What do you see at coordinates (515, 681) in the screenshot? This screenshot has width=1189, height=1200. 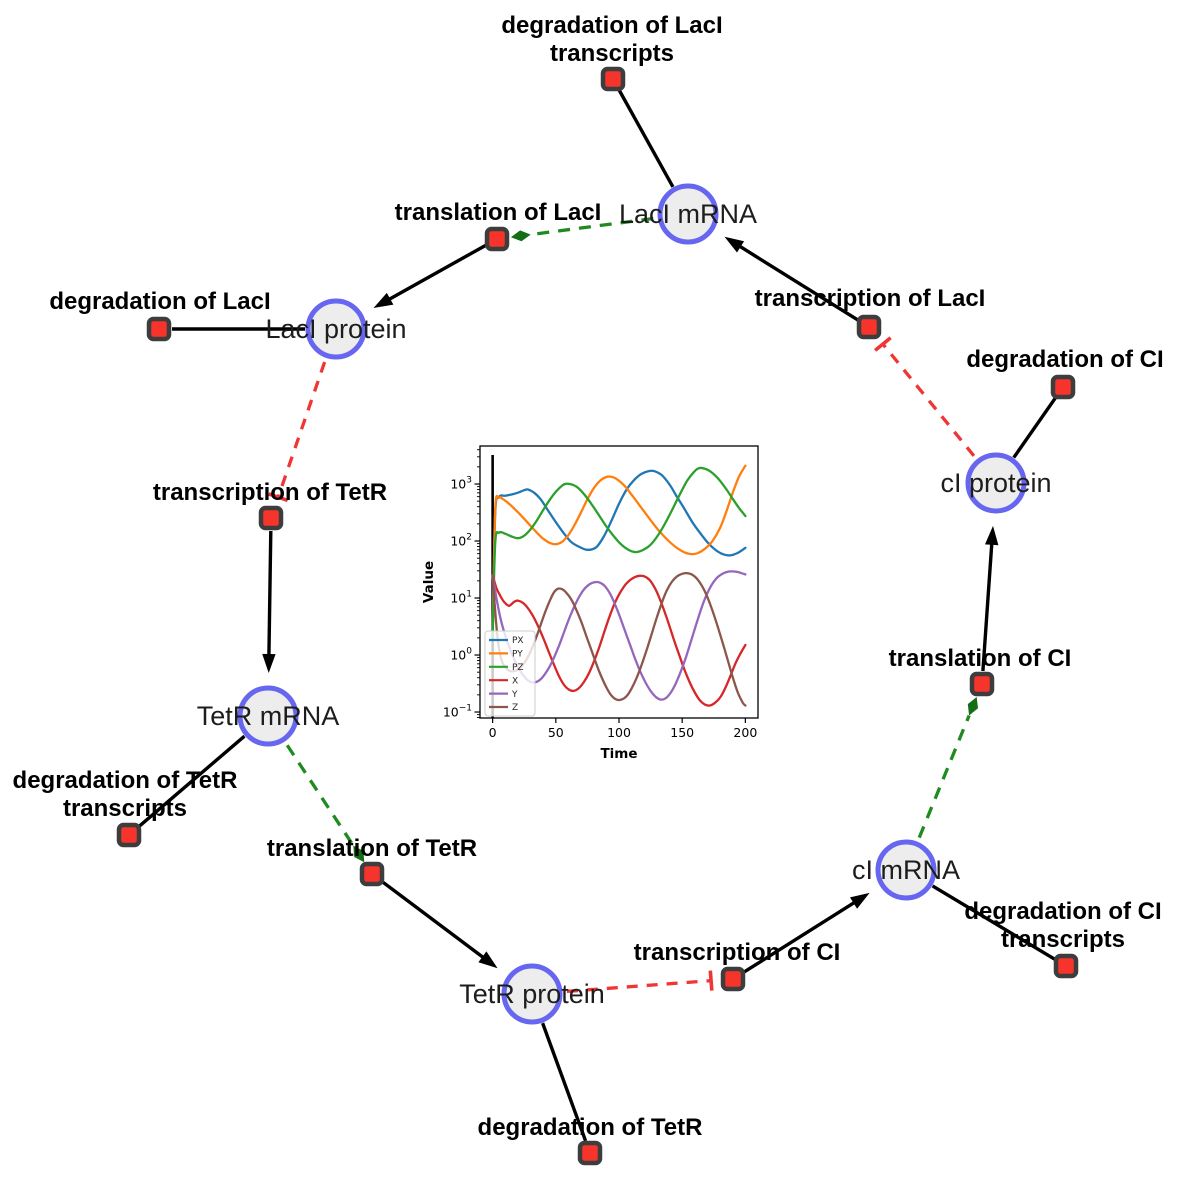 I see `legend-label-X: X` at bounding box center [515, 681].